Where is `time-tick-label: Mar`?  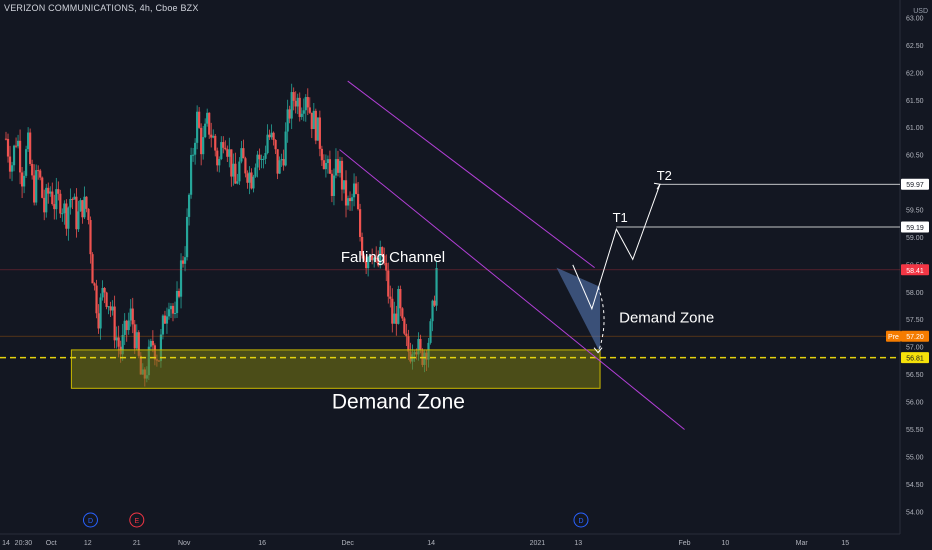 time-tick-label: Mar is located at coordinates (802, 543).